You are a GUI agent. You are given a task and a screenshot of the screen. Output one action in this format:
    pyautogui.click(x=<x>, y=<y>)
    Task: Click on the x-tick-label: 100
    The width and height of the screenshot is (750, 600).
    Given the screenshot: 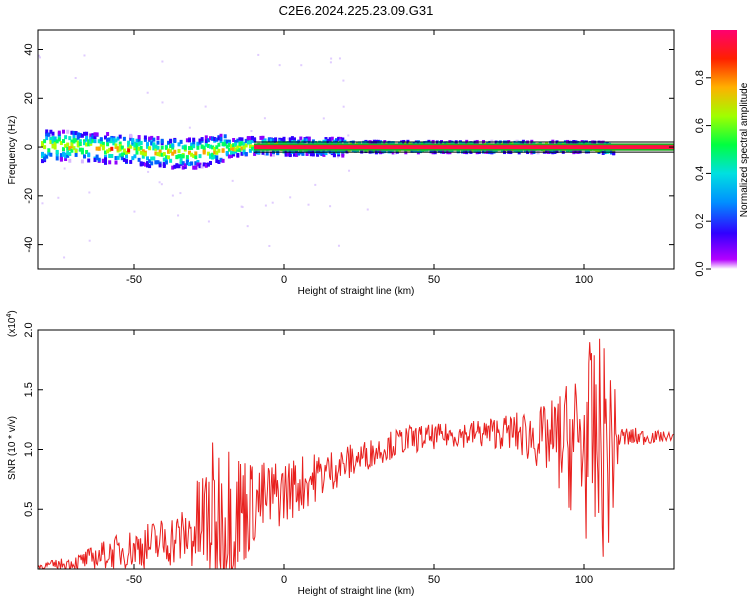 What is the action you would take?
    pyautogui.click(x=584, y=580)
    